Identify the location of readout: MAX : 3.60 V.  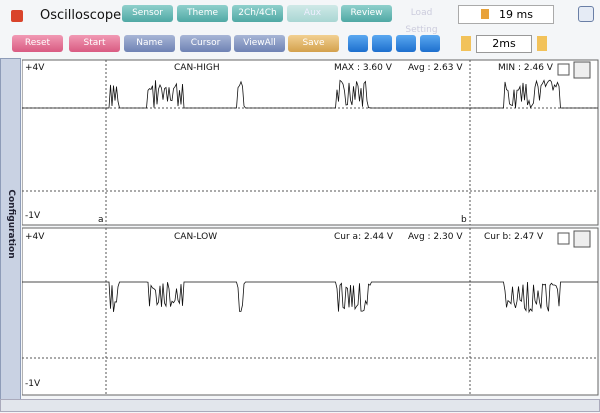
(363, 68).